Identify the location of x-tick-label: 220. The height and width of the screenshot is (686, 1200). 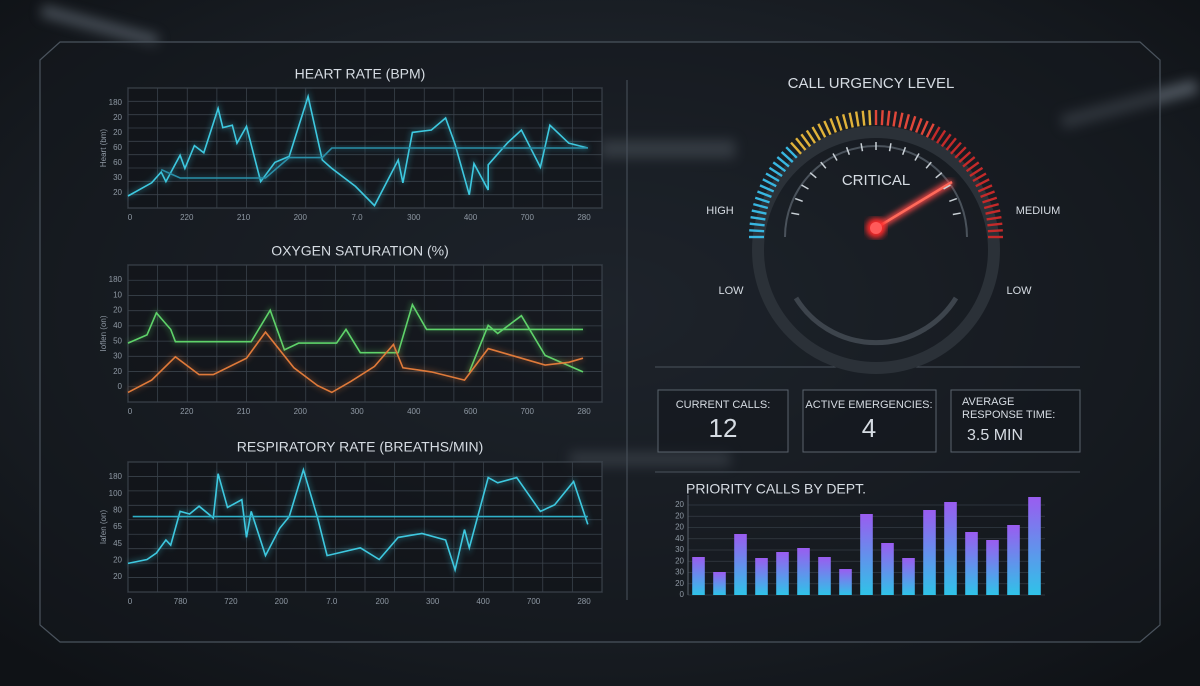
(187, 411).